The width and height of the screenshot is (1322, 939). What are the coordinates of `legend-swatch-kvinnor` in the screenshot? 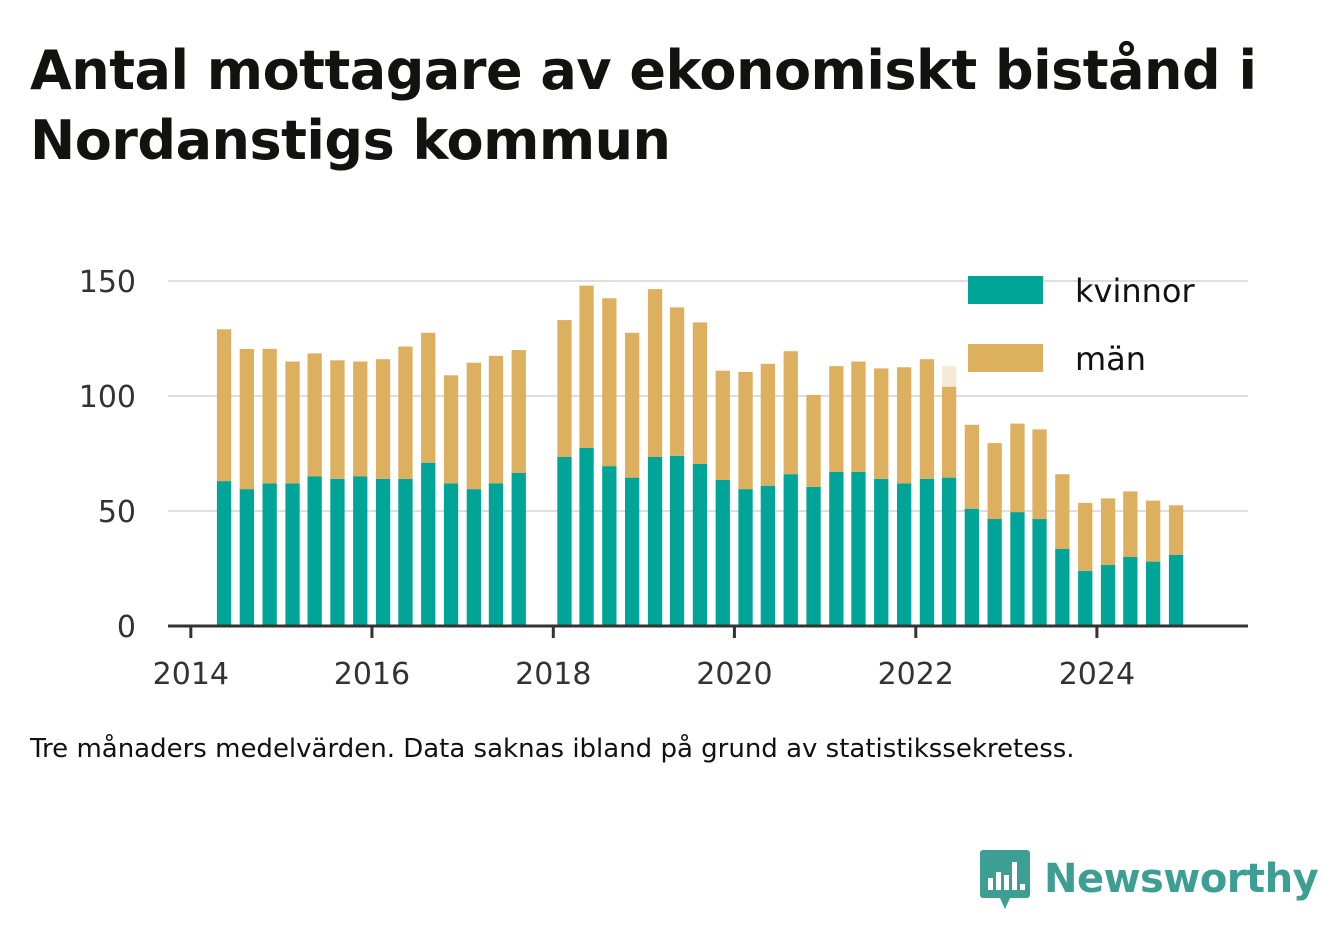 It's located at (1005, 290).